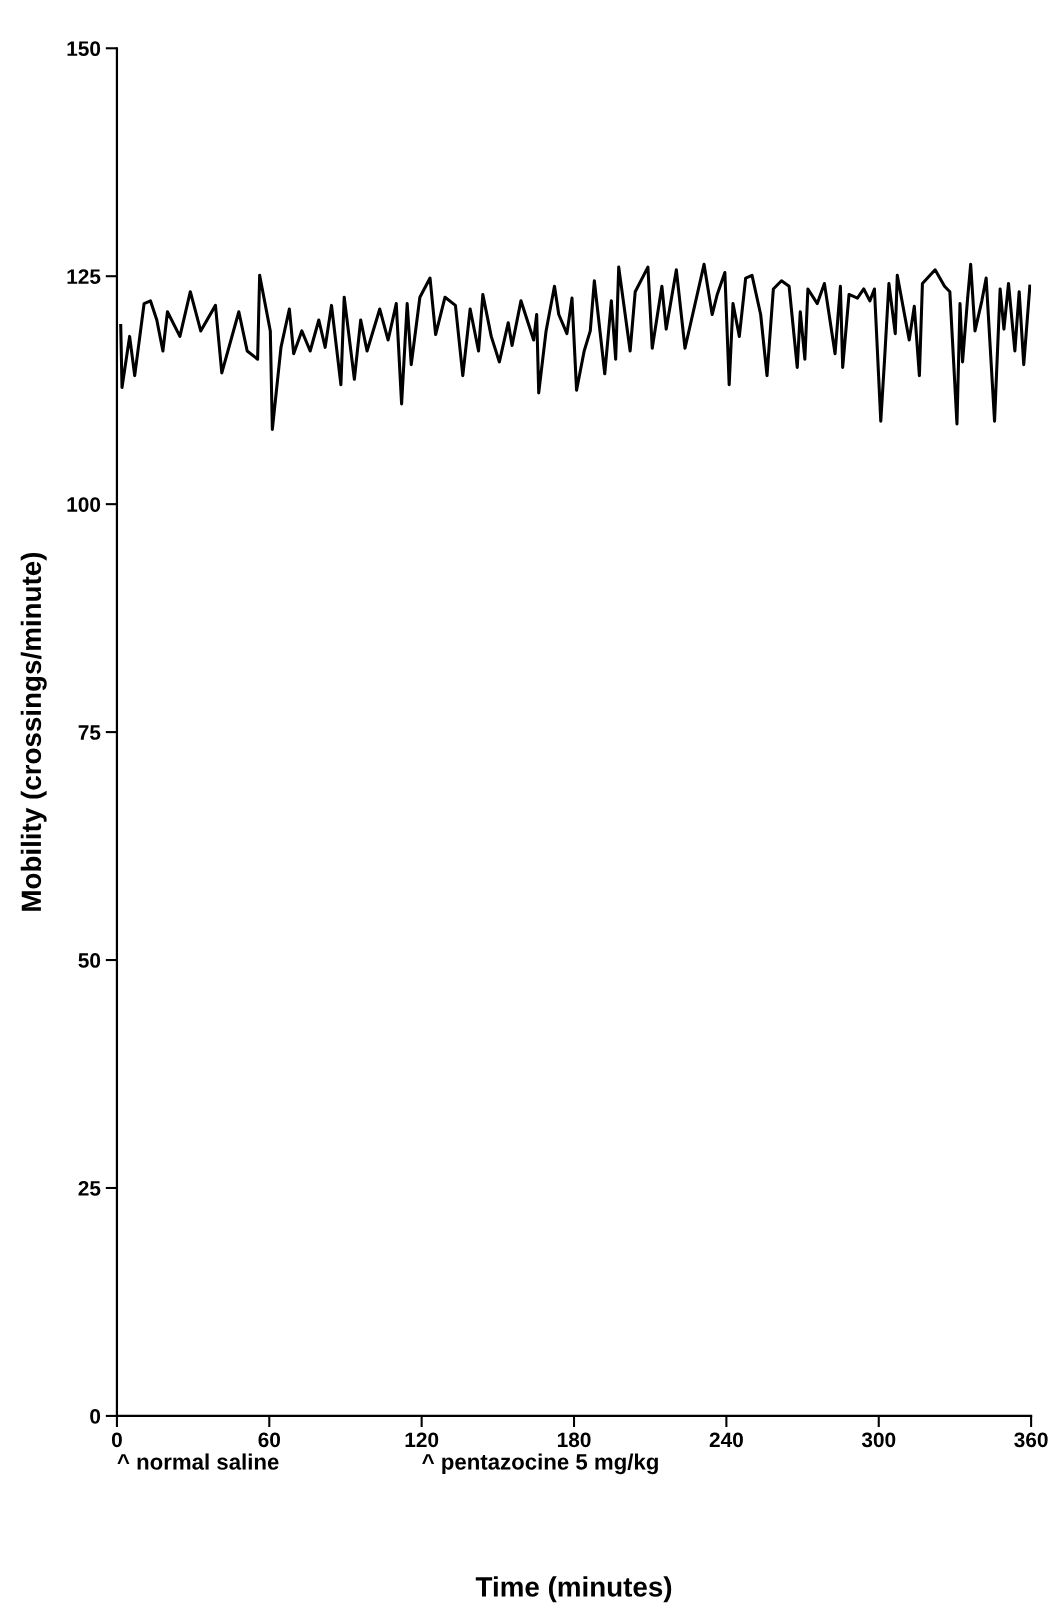  What do you see at coordinates (89, 1188) in the screenshot?
I see `y-tick-label: 25` at bounding box center [89, 1188].